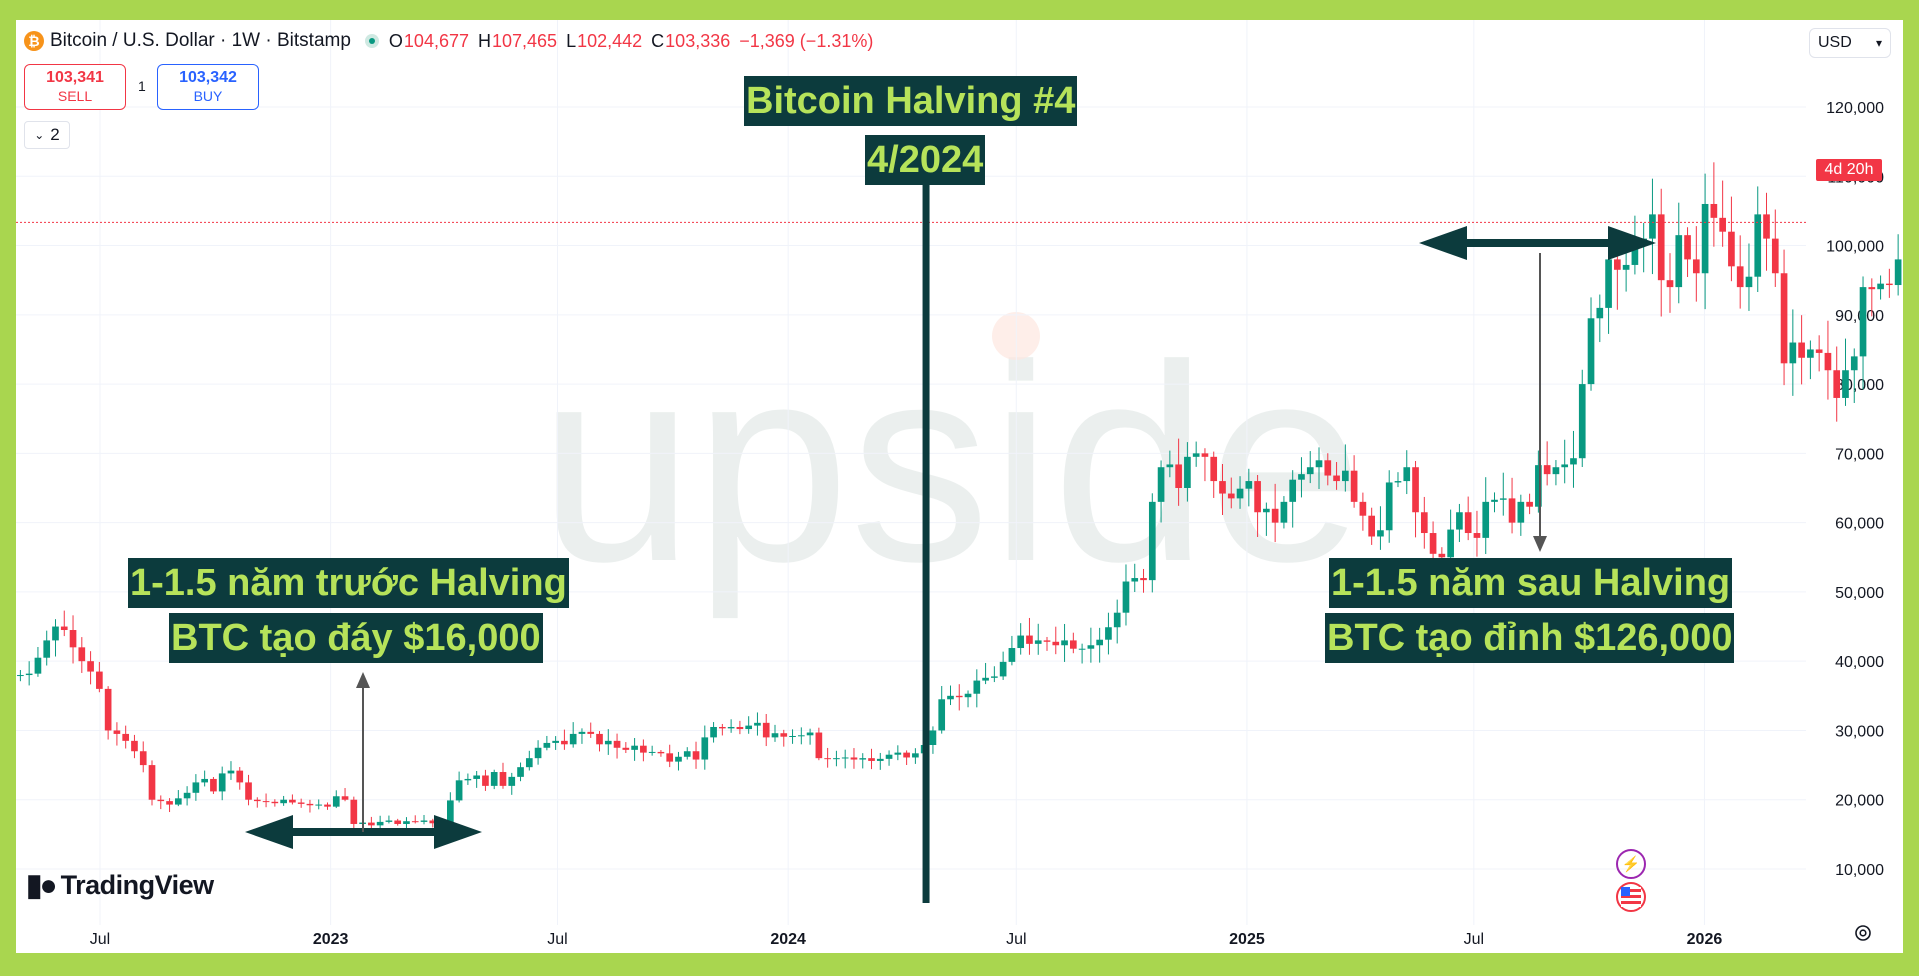  I want to click on low-value: 102,442, so click(610, 40).